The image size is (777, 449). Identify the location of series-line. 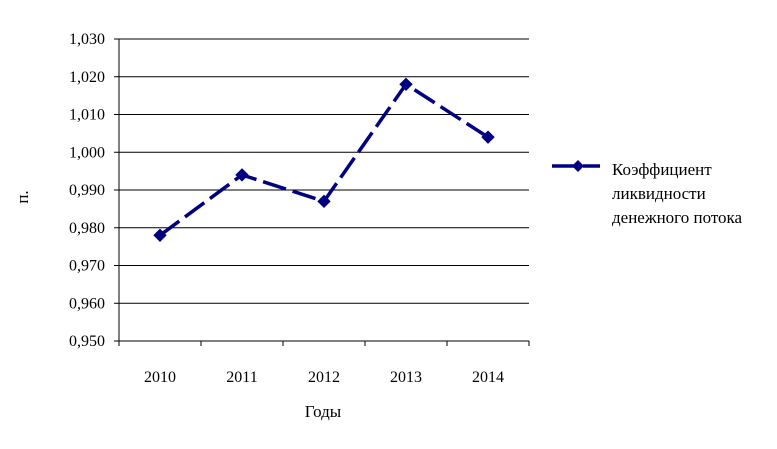
(323, 159).